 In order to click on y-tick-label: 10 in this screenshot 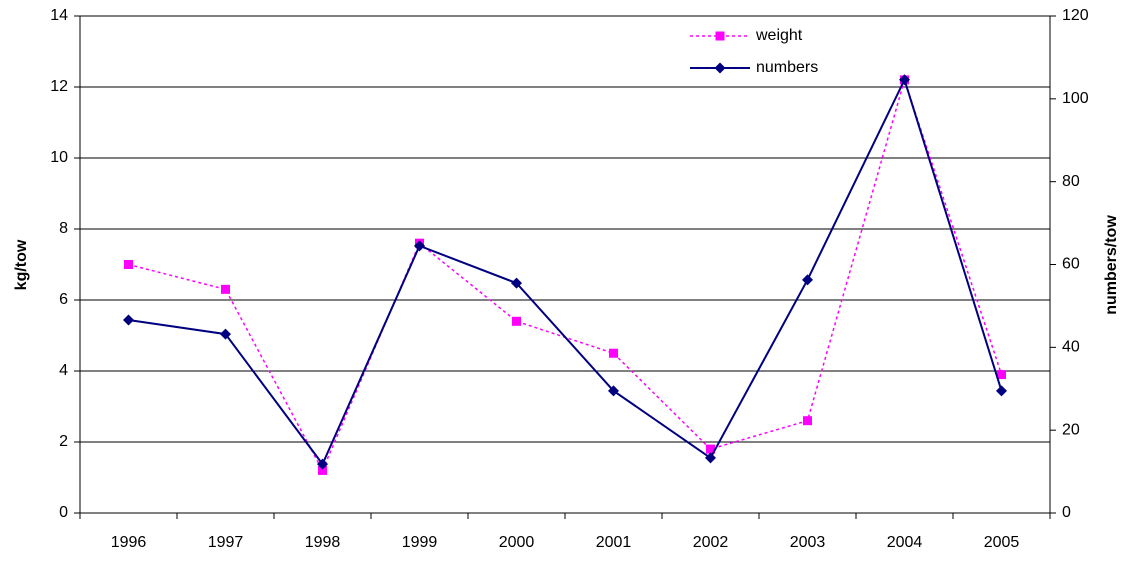, I will do `click(59, 157)`.